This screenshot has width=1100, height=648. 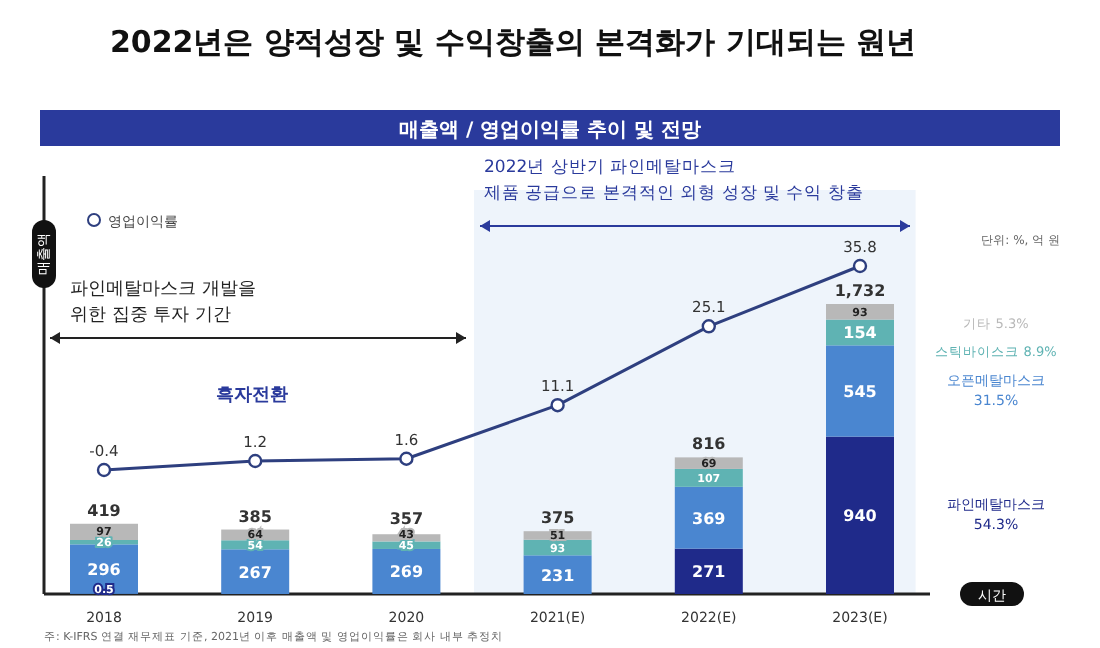 I want to click on total-label: 816, so click(x=709, y=444).